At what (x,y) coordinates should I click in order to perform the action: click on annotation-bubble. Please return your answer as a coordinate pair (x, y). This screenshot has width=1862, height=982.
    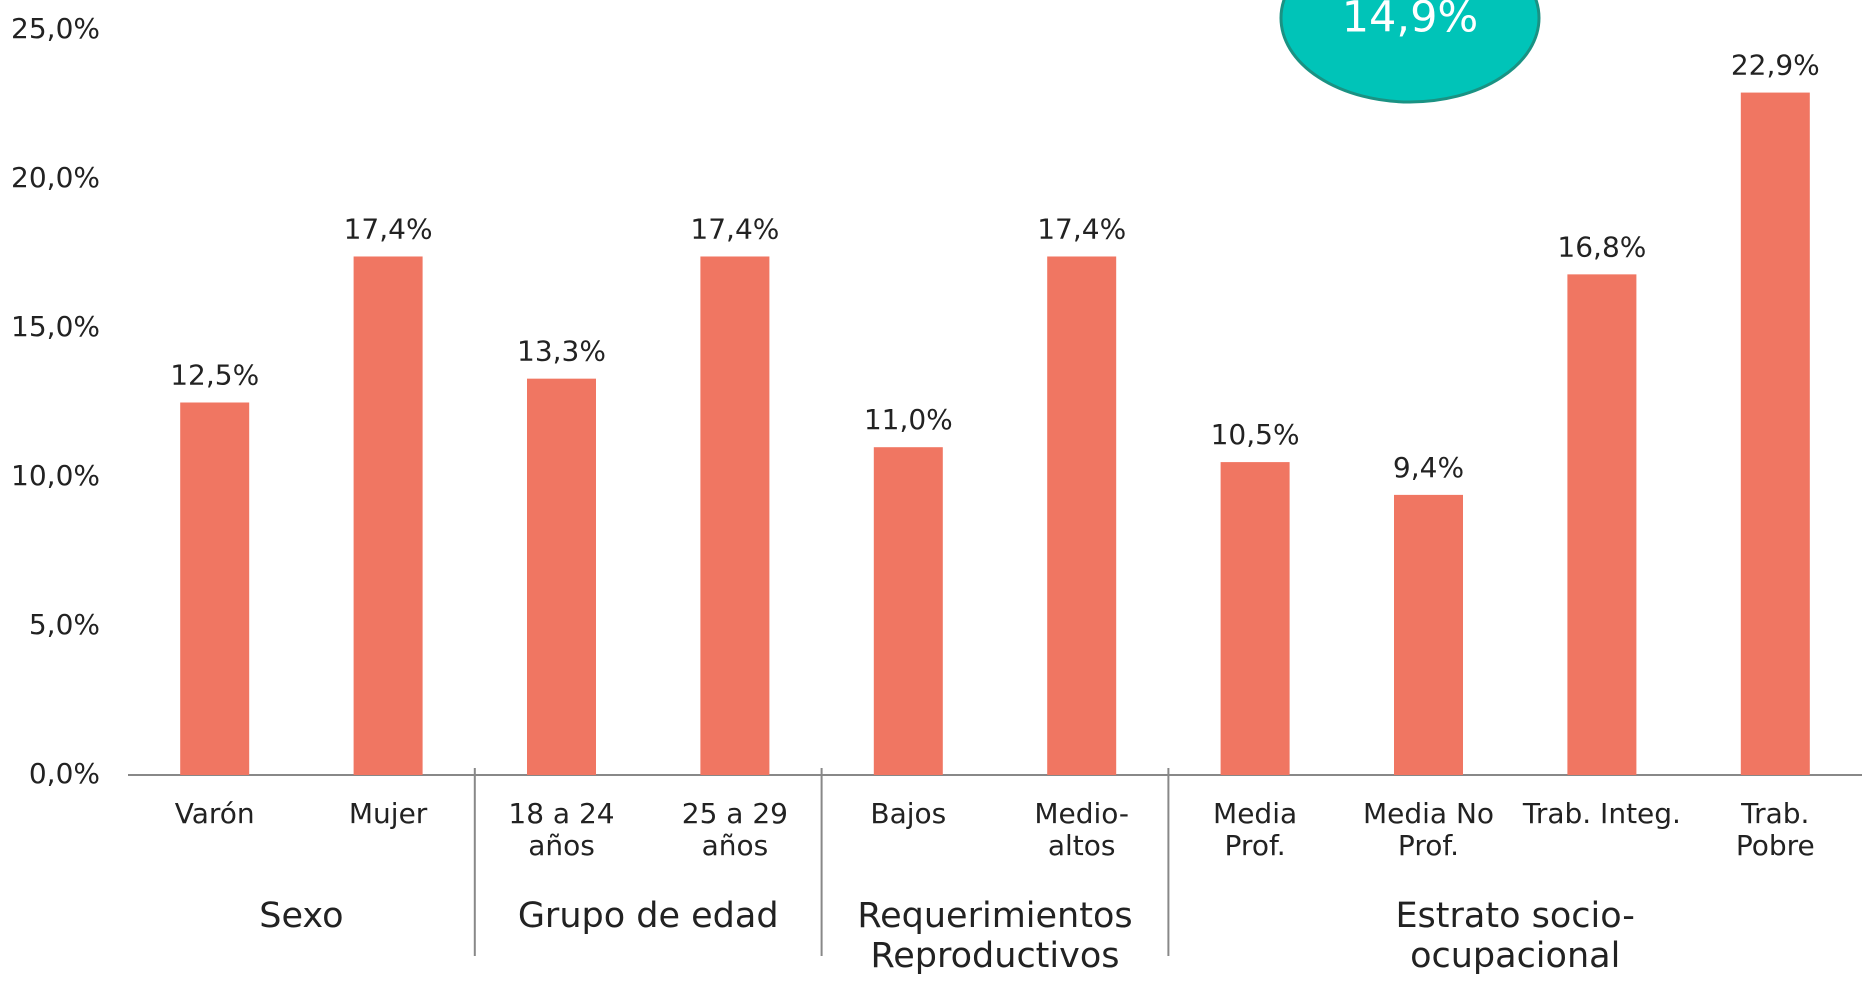
    Looking at the image, I should click on (1410, 52).